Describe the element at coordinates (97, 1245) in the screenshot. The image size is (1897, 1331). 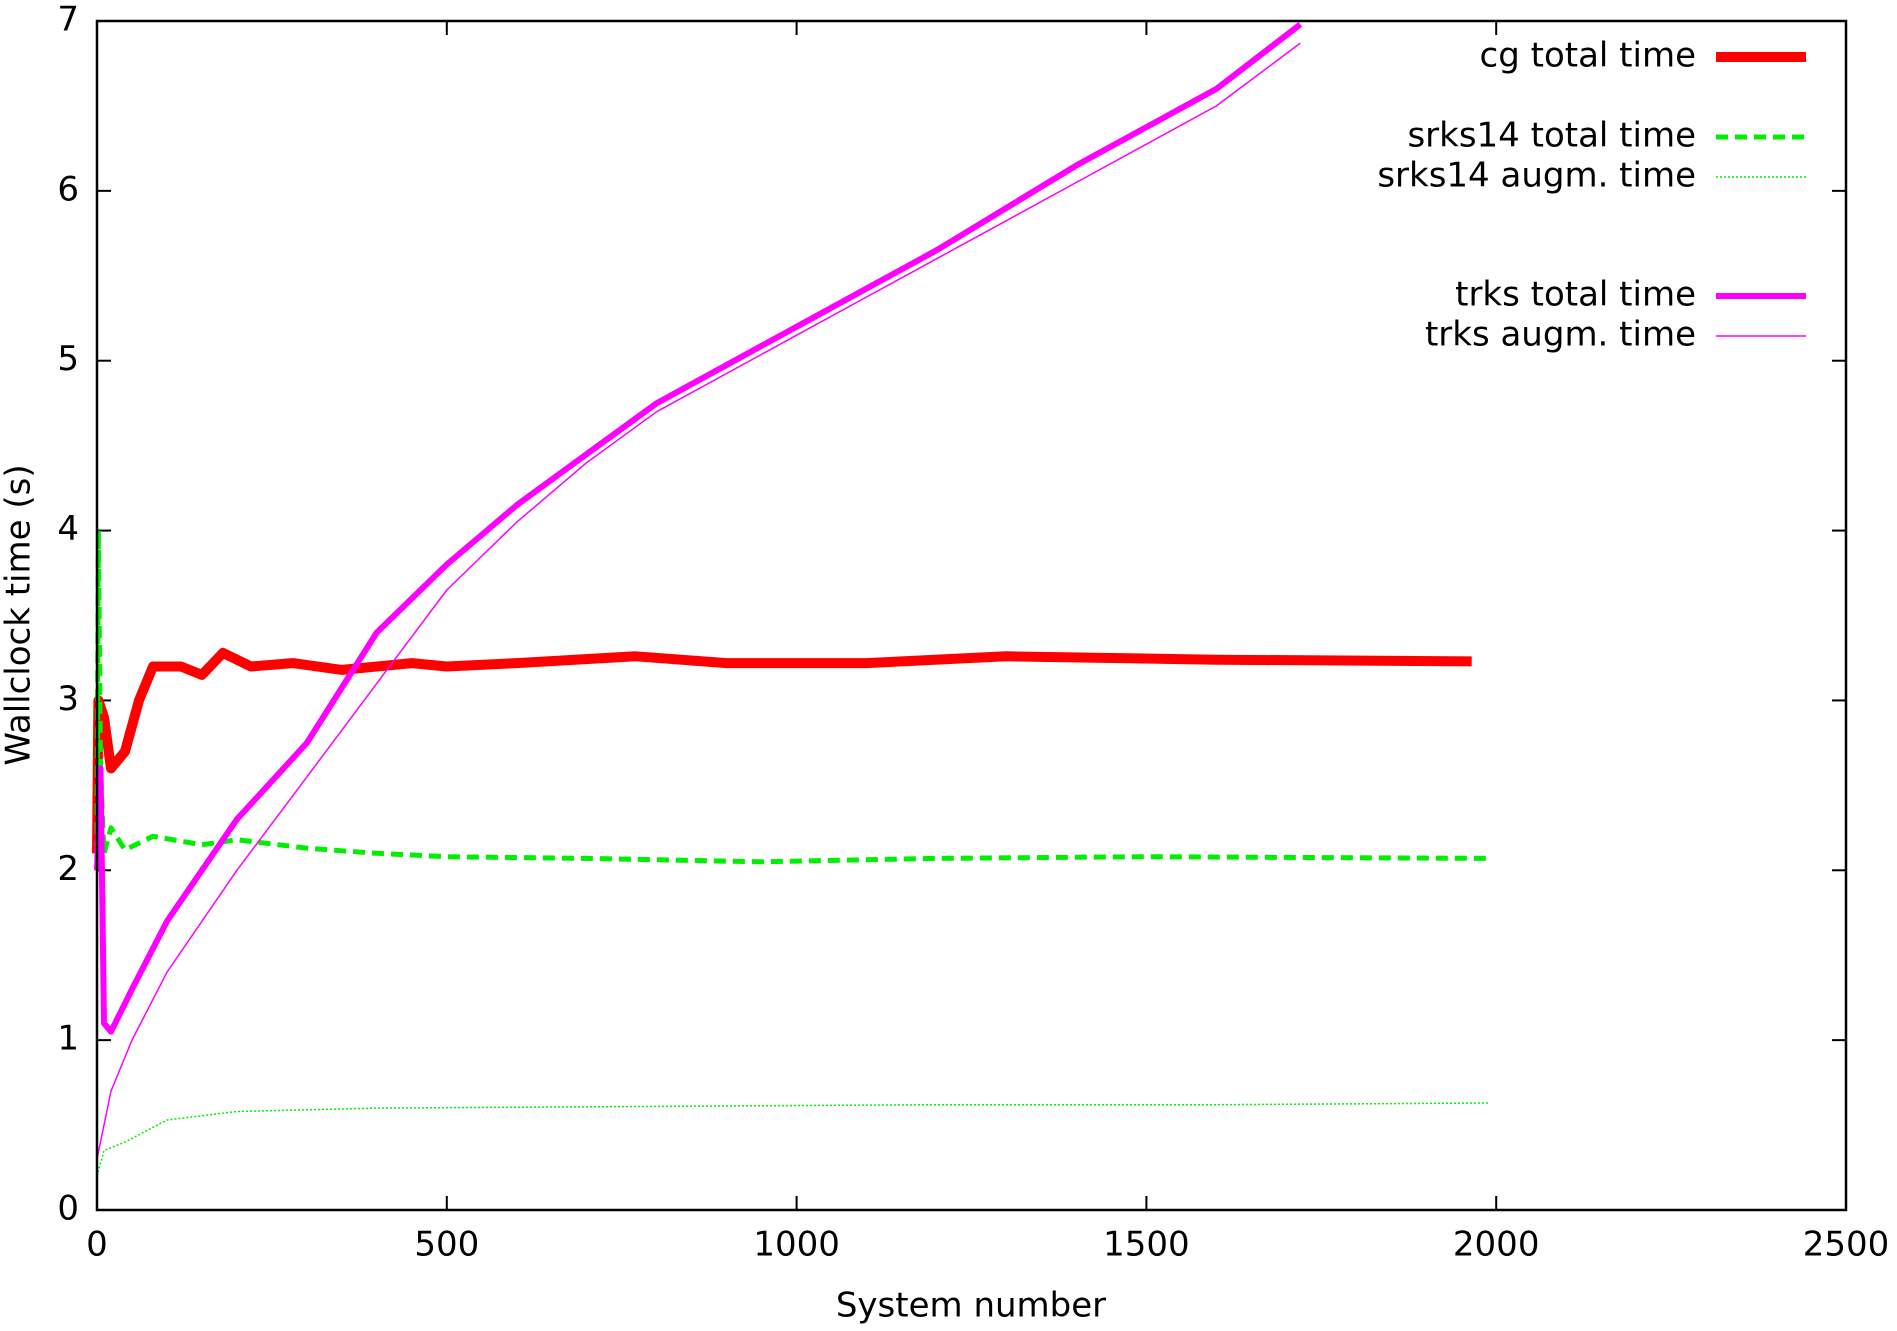
I see `x-tick-label: 0` at that location.